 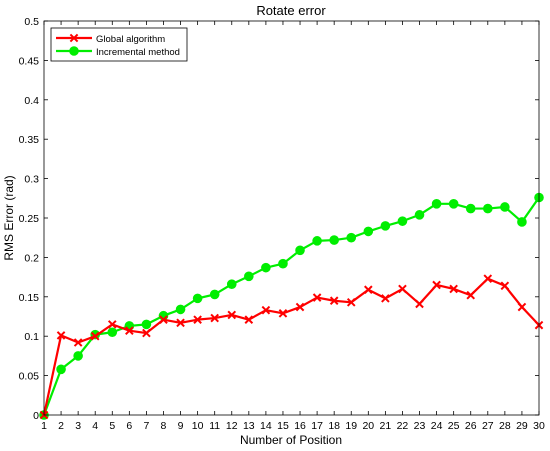 What do you see at coordinates (31, 258) in the screenshot?
I see `y-tick-label: 0.2` at bounding box center [31, 258].